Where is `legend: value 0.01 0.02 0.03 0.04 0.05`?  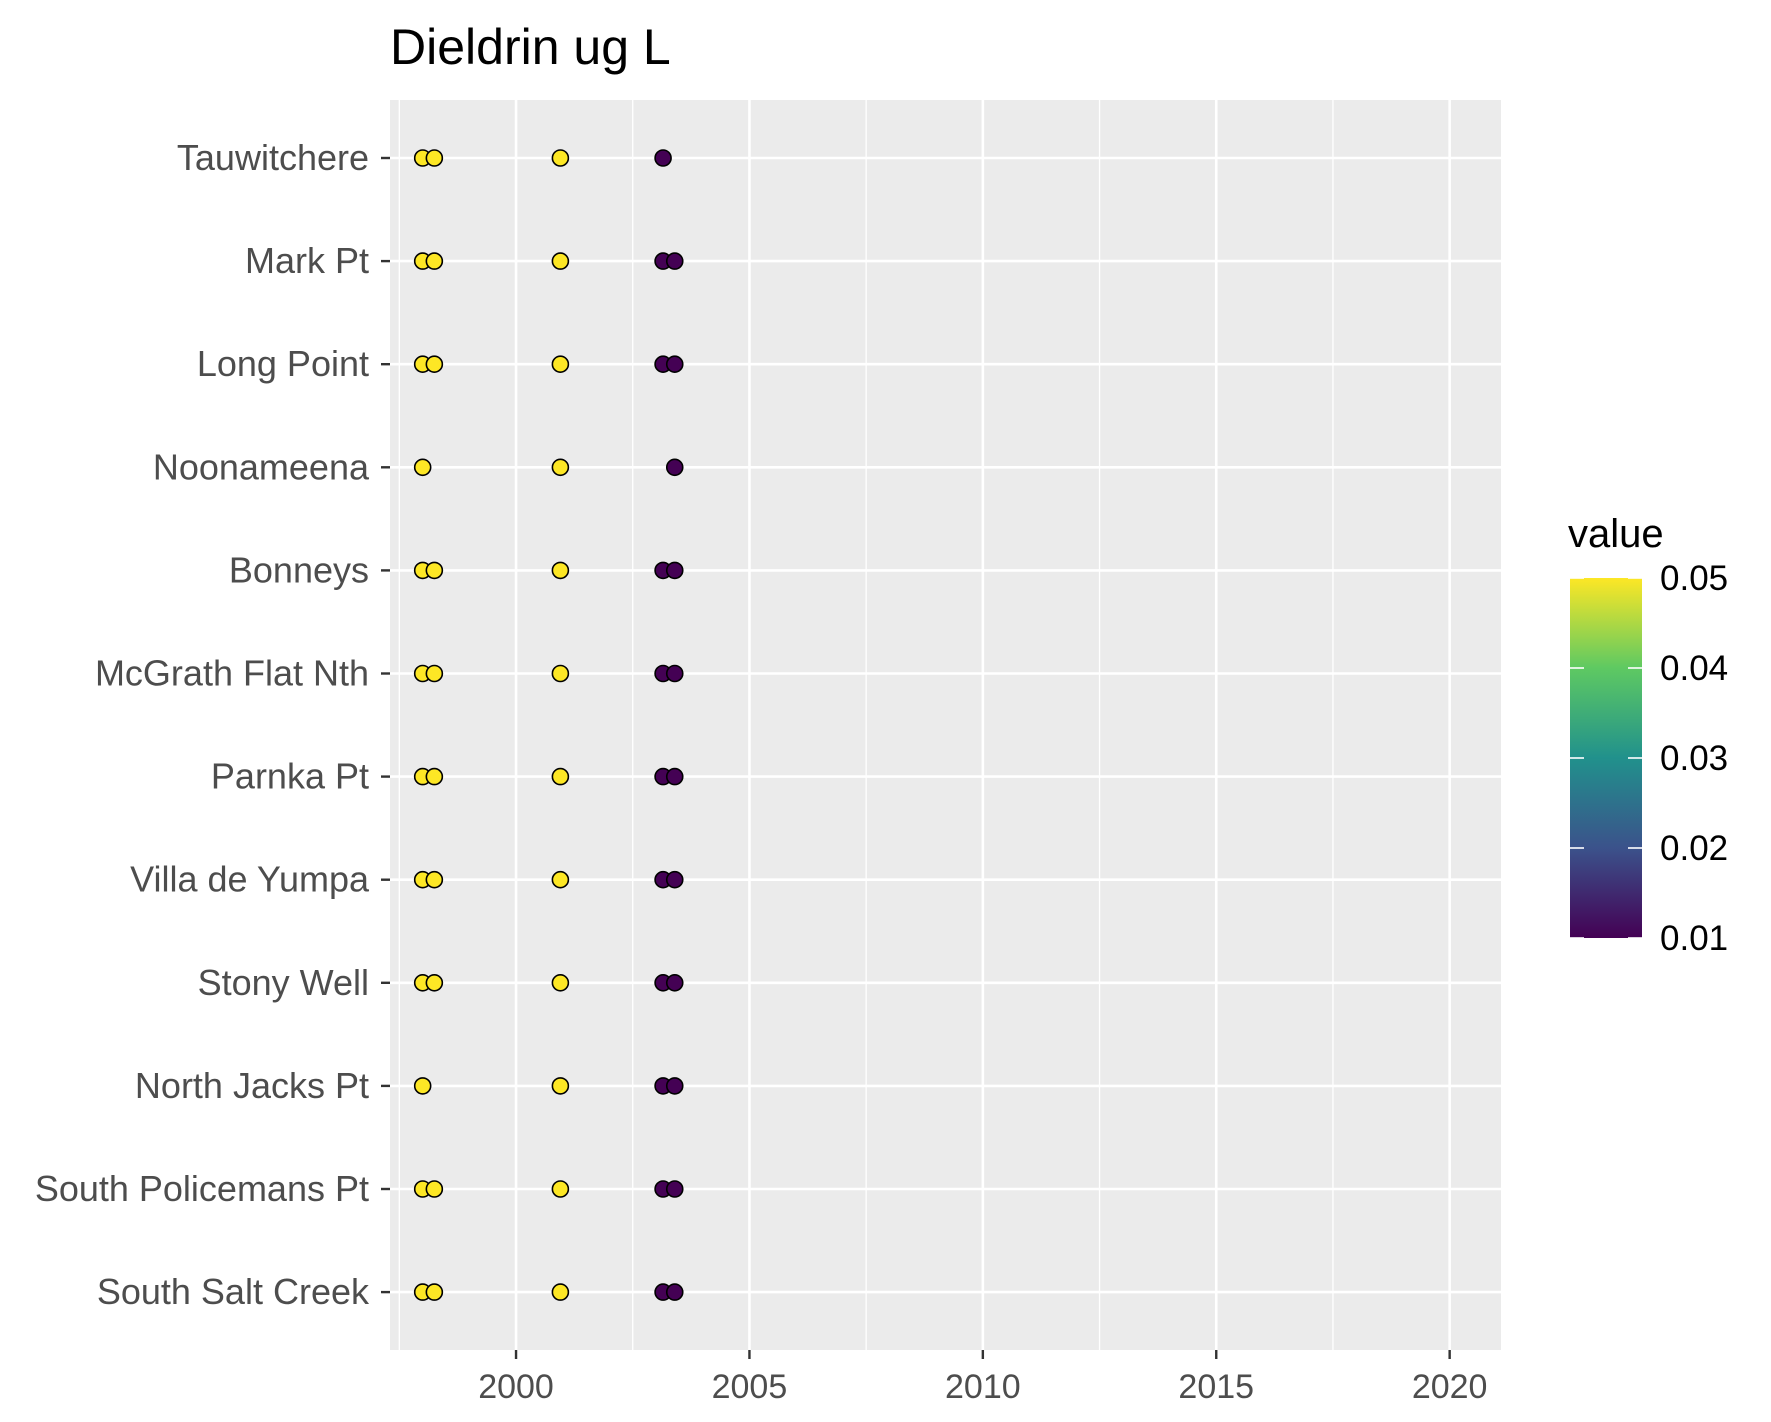
legend: value 0.01 0.02 0.03 0.04 0.05 is located at coordinates (1648, 735).